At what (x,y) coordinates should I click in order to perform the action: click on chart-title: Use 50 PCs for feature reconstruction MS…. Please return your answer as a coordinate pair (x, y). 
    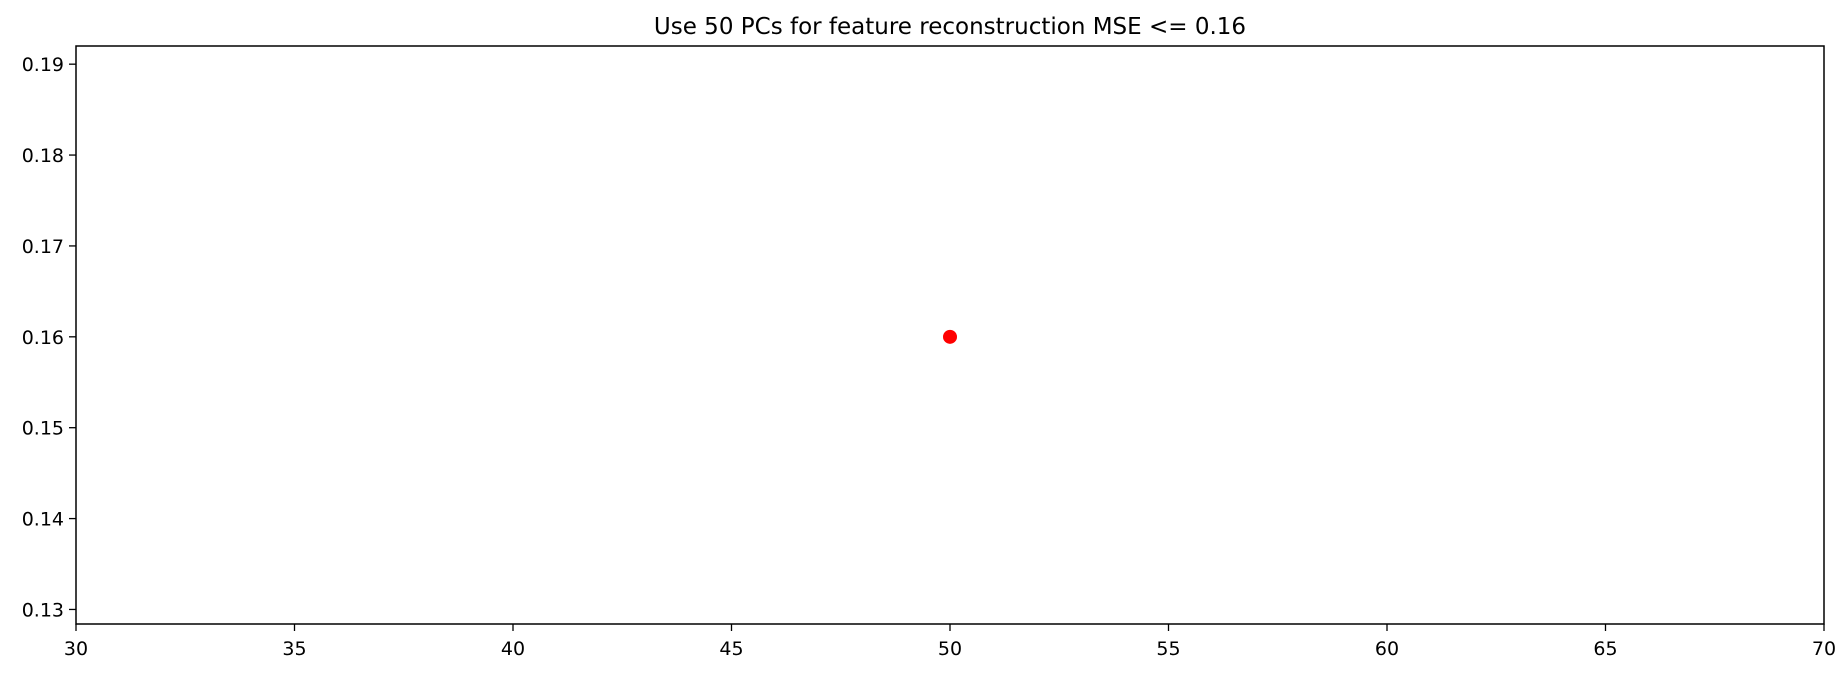
    Looking at the image, I should click on (950, 27).